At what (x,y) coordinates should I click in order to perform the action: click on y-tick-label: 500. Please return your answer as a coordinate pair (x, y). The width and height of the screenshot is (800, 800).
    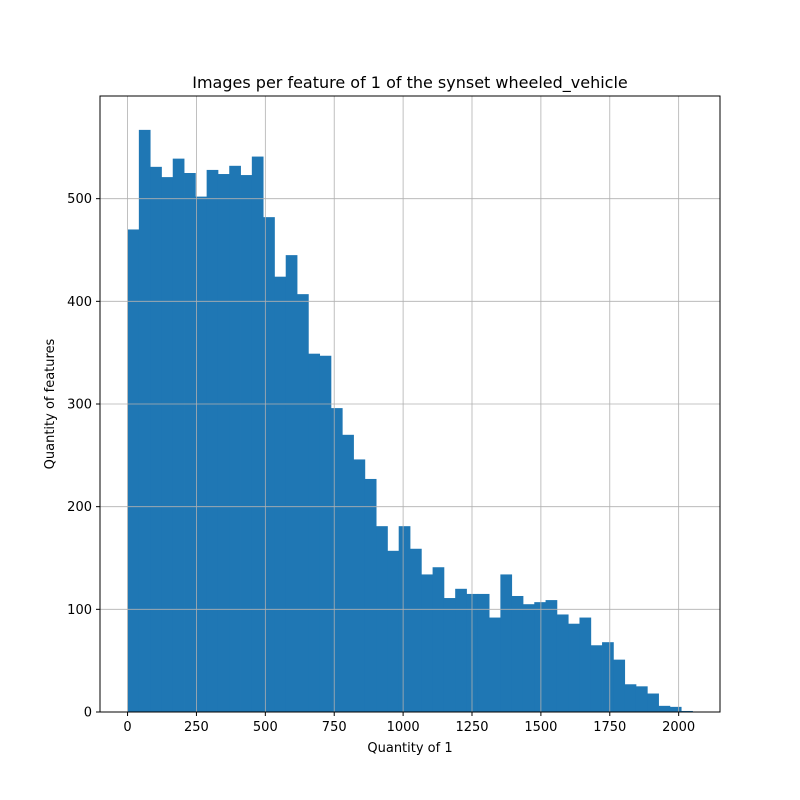
    Looking at the image, I should click on (79, 199).